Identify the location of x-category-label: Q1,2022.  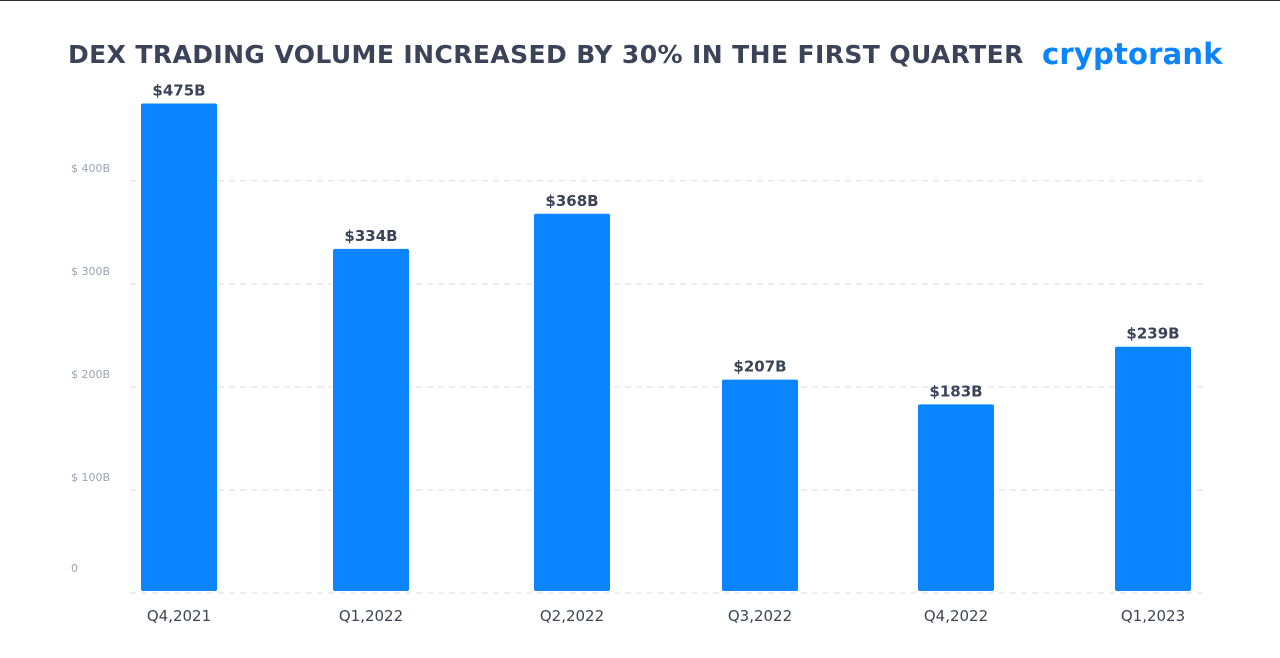
(371, 616).